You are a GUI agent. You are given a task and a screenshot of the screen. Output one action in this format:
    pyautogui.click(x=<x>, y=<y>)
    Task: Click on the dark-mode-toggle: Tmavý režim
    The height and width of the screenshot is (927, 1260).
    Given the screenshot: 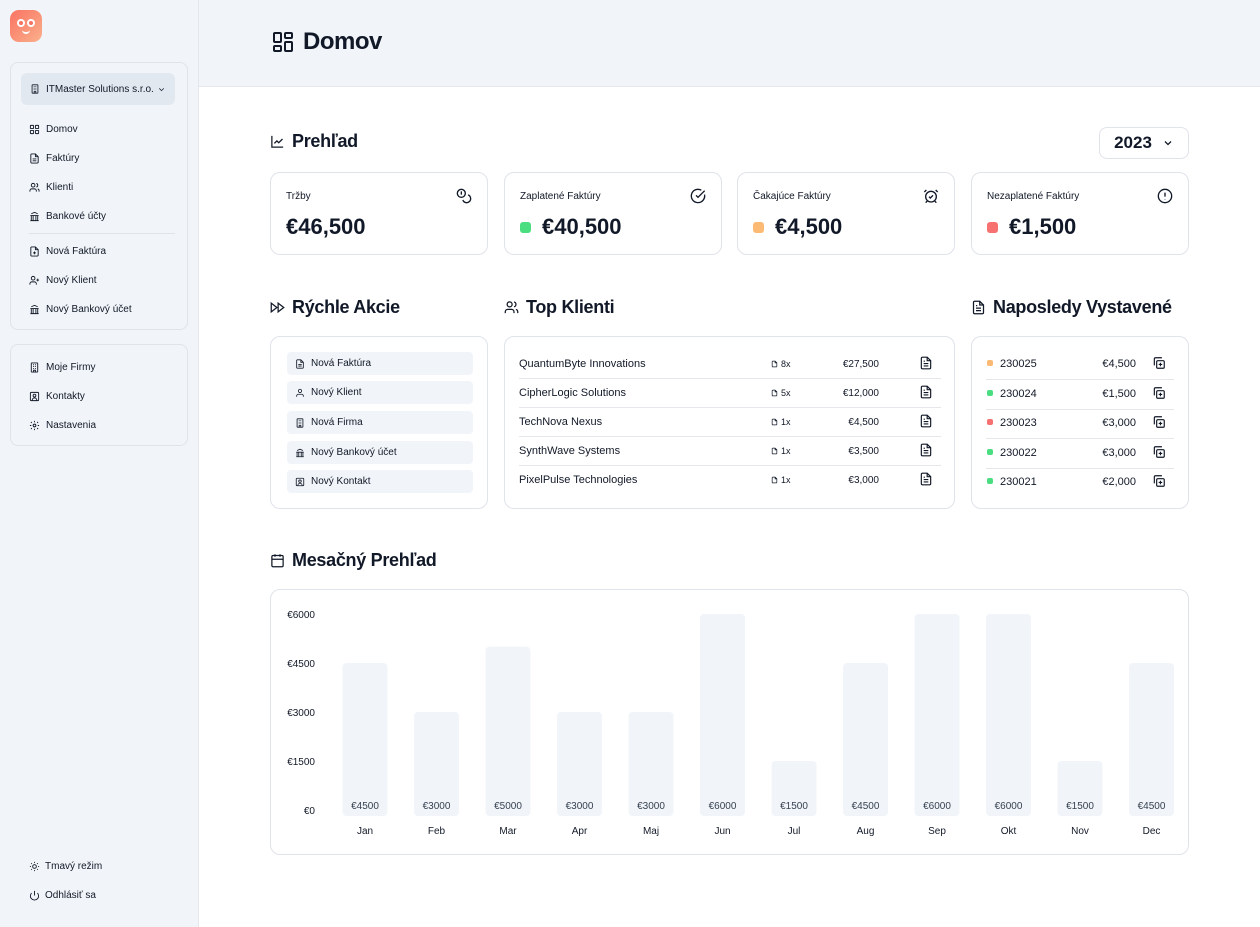 What is the action you would take?
    pyautogui.click(x=65, y=866)
    